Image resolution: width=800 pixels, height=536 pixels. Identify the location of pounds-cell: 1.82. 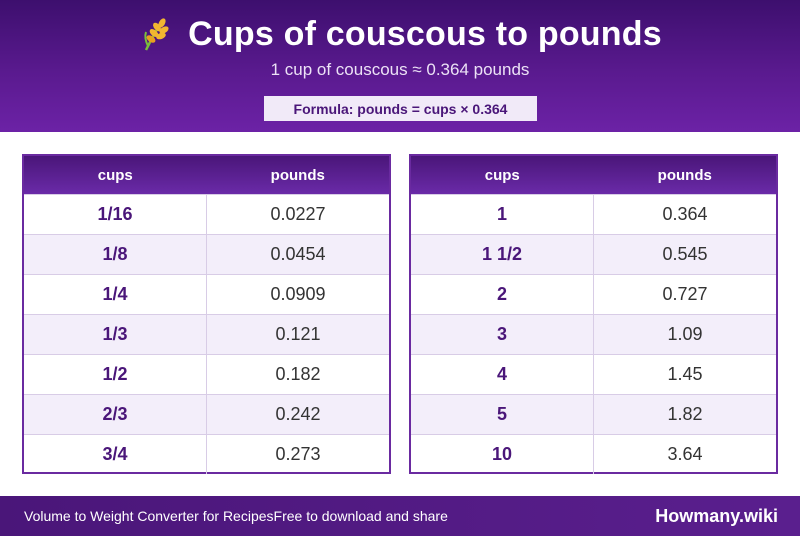
(685, 414).